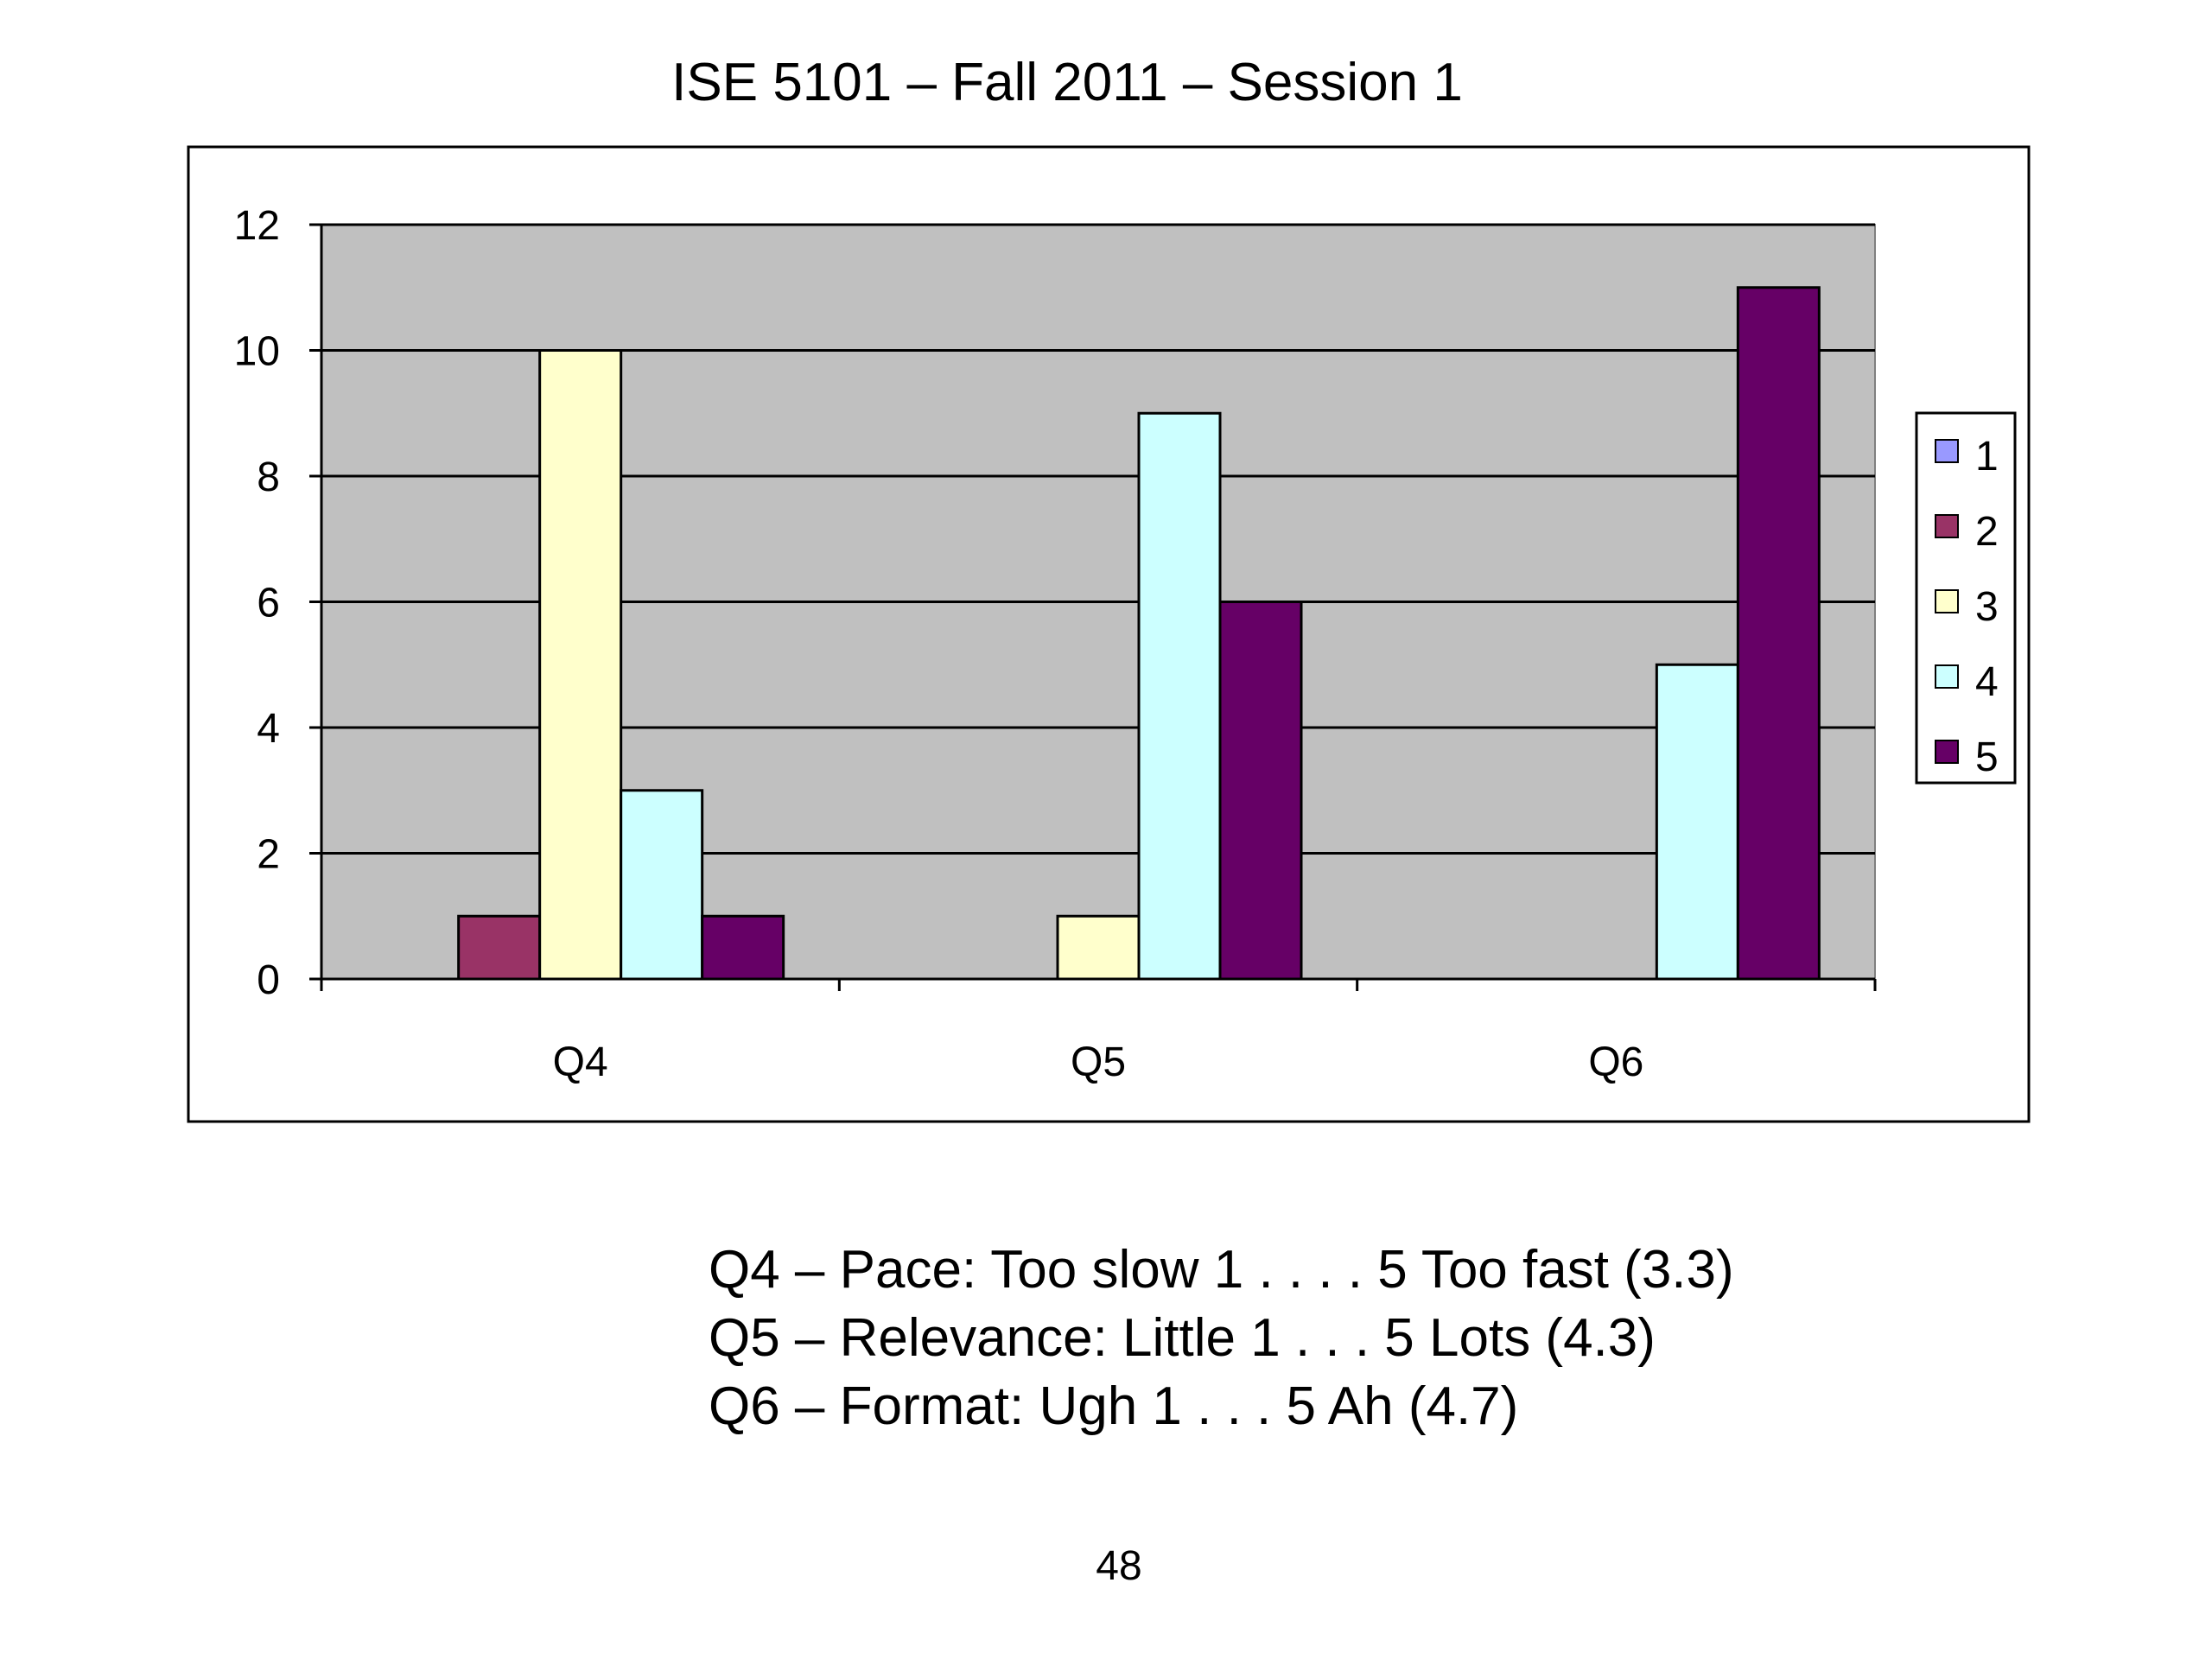 This screenshot has width=2212, height=1659. What do you see at coordinates (257, 352) in the screenshot?
I see `y-tick-label: 10` at bounding box center [257, 352].